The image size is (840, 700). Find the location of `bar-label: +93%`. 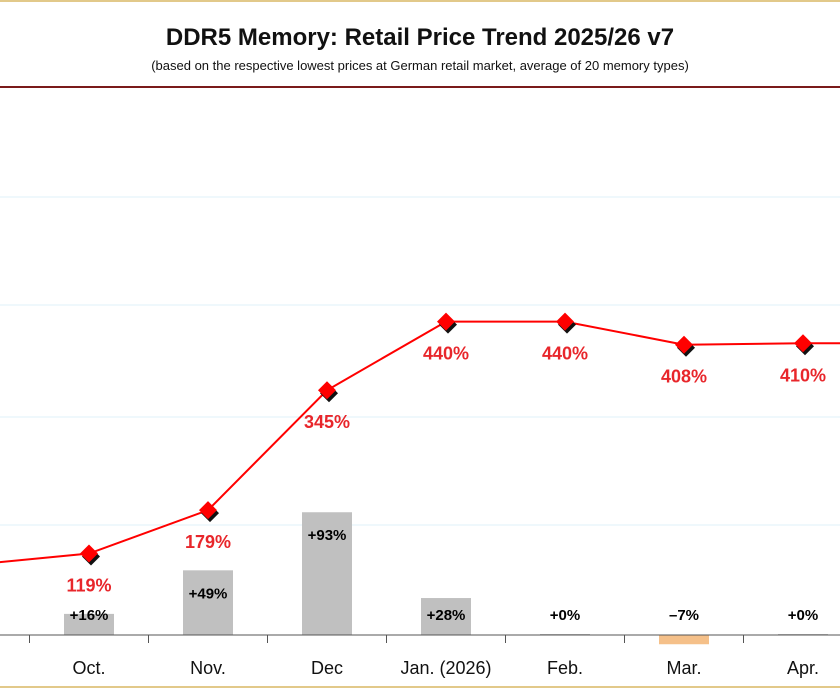

bar-label: +93% is located at coordinates (327, 535).